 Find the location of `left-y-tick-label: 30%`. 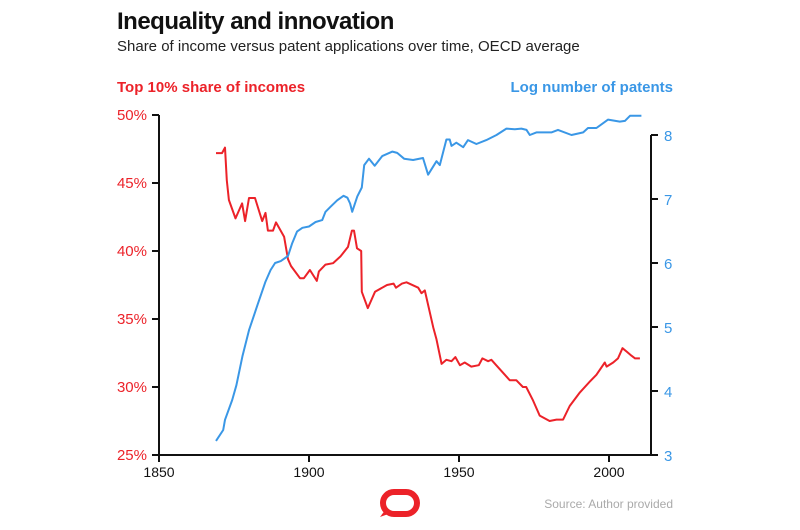

left-y-tick-label: 30% is located at coordinates (132, 387).